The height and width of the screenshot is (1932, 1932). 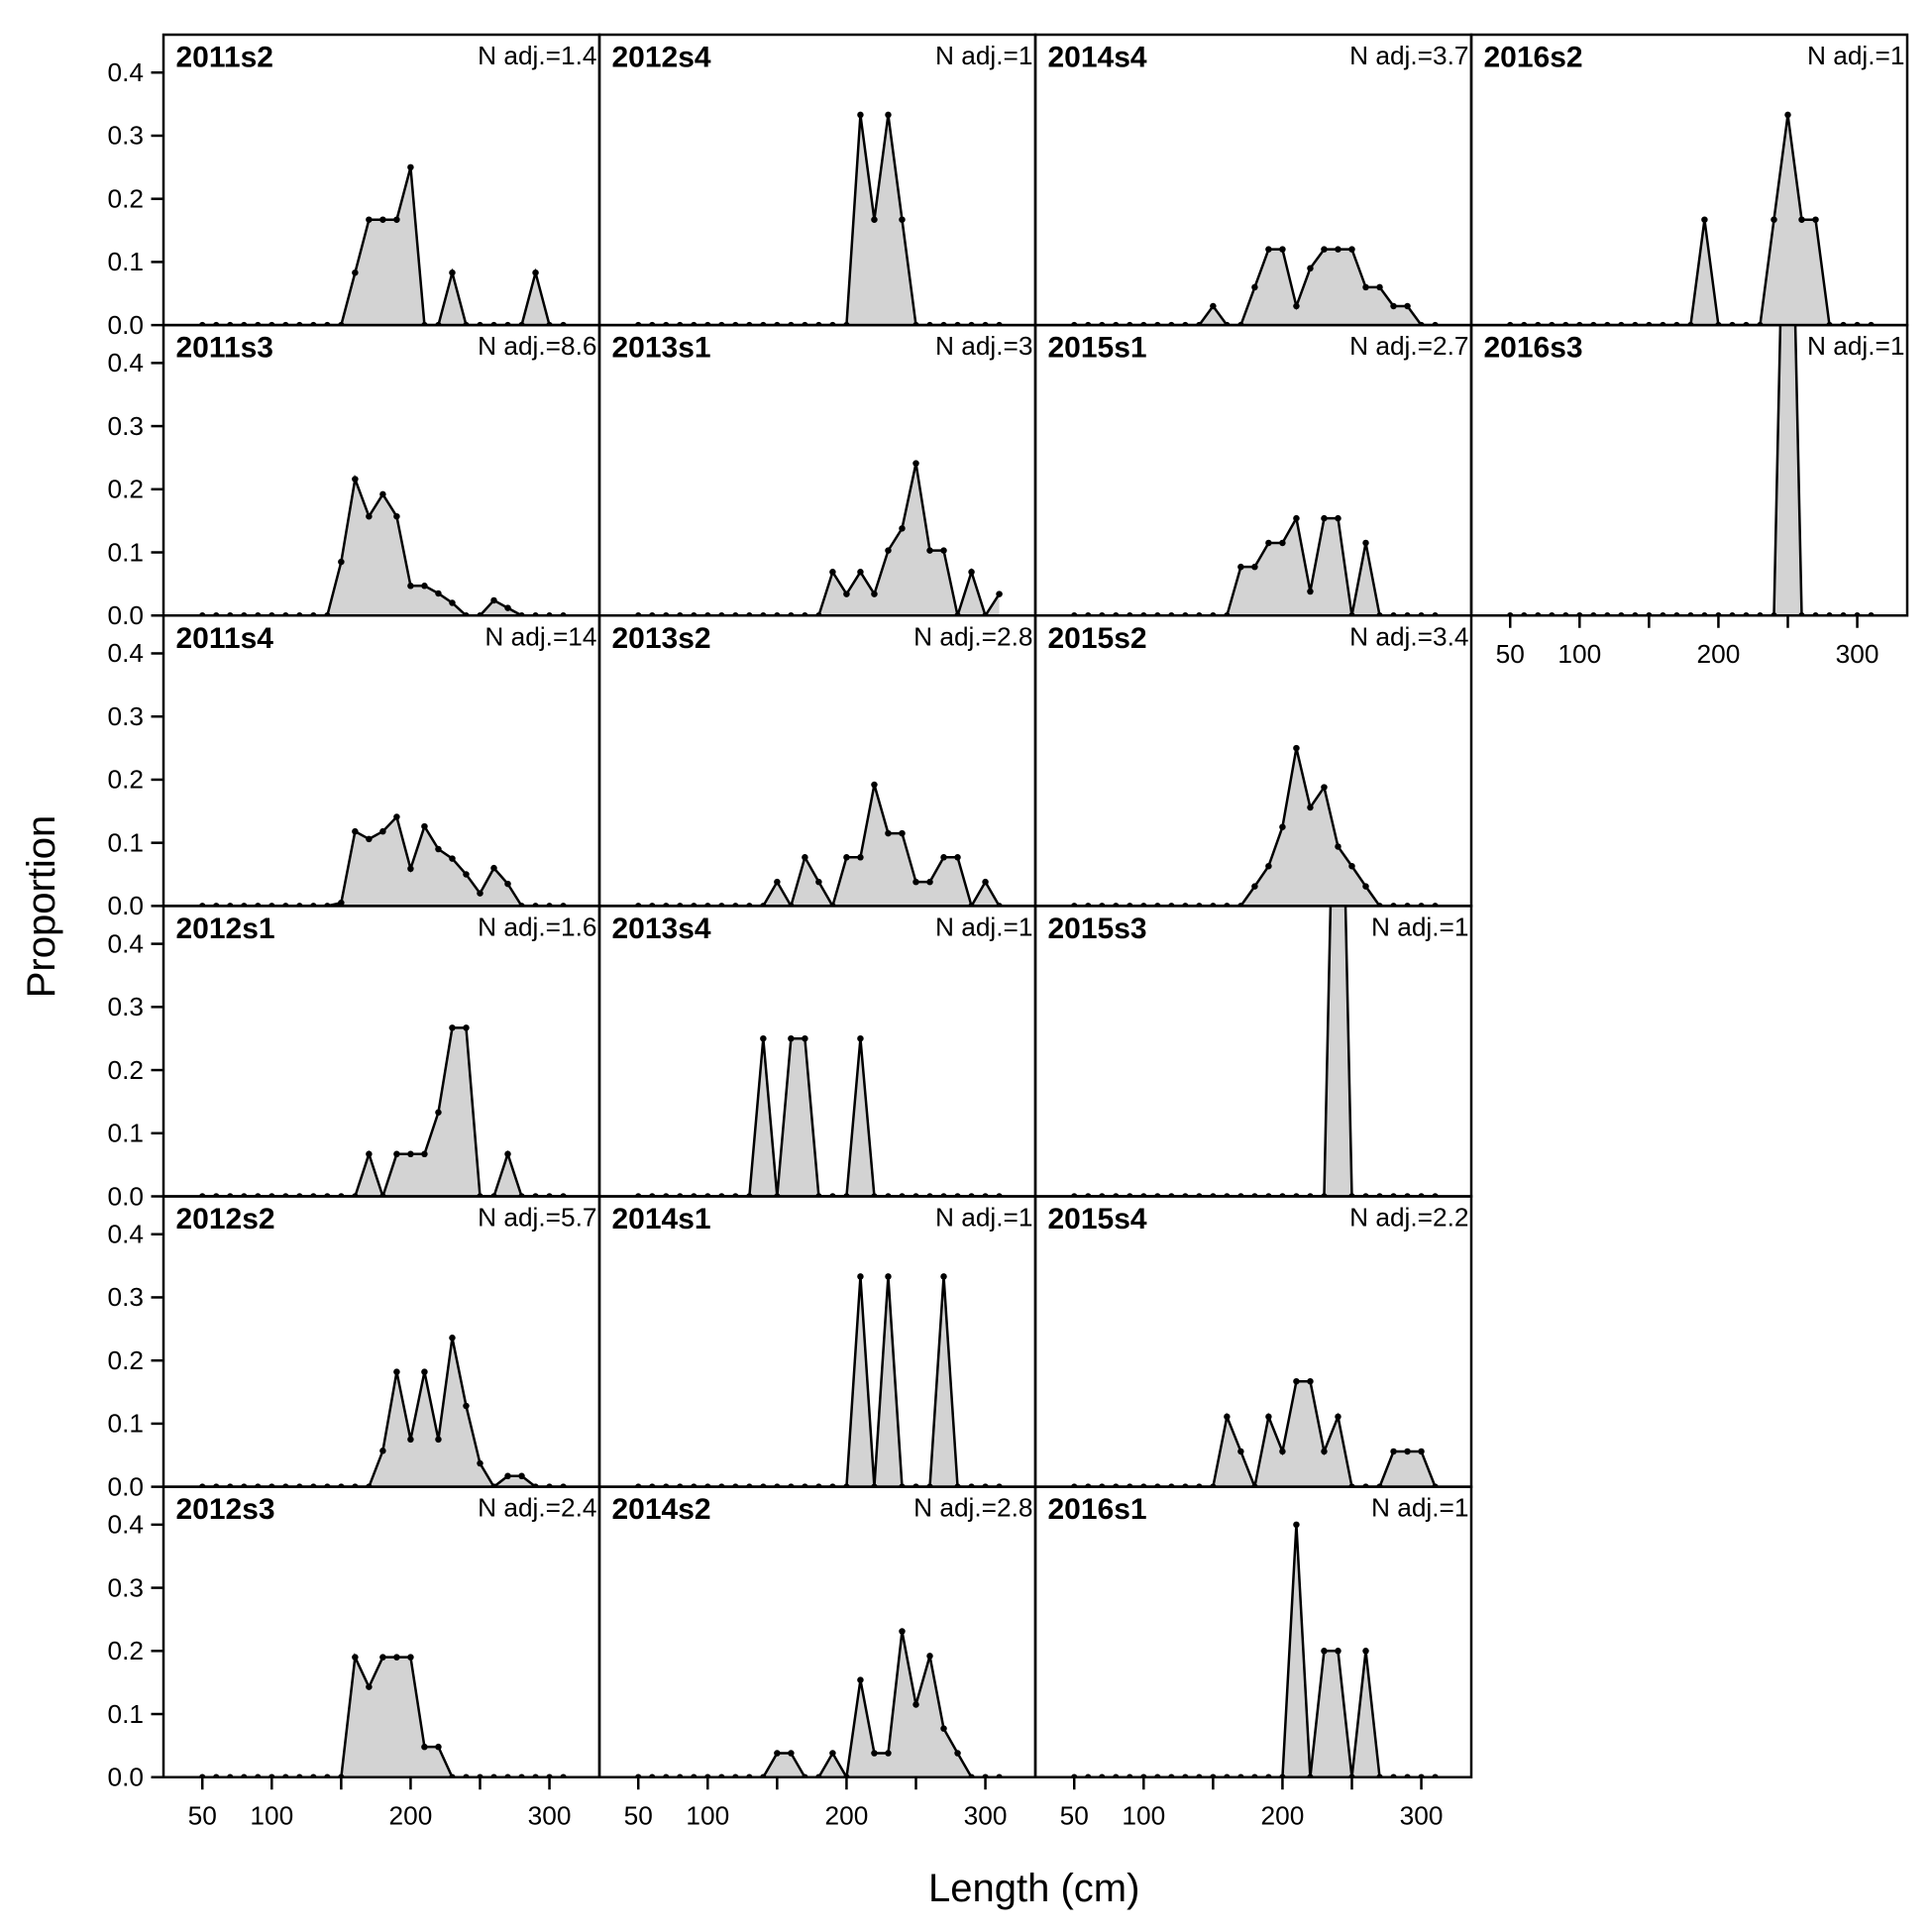 What do you see at coordinates (225, 1219) in the screenshot?
I see `panel-title: 2012s2` at bounding box center [225, 1219].